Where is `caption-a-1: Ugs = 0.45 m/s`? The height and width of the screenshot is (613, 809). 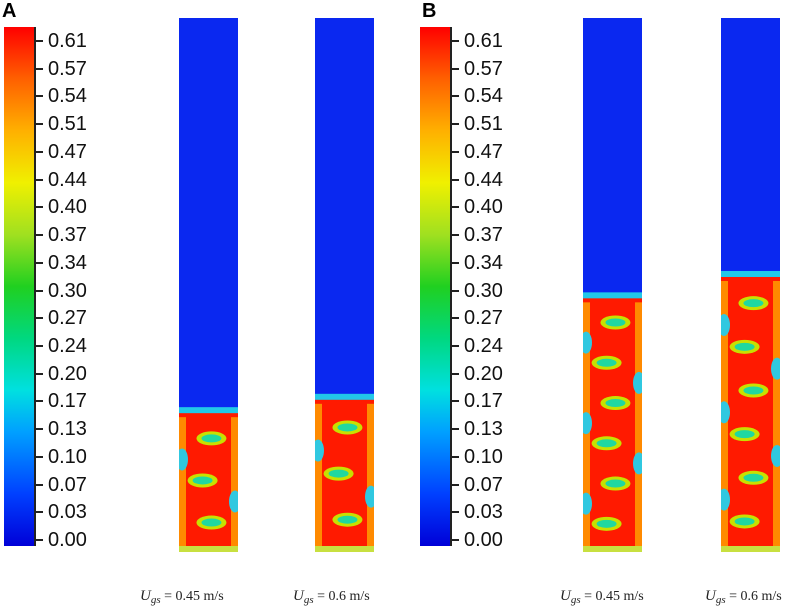
caption-a-1: Ugs = 0.45 m/s is located at coordinates (182, 597).